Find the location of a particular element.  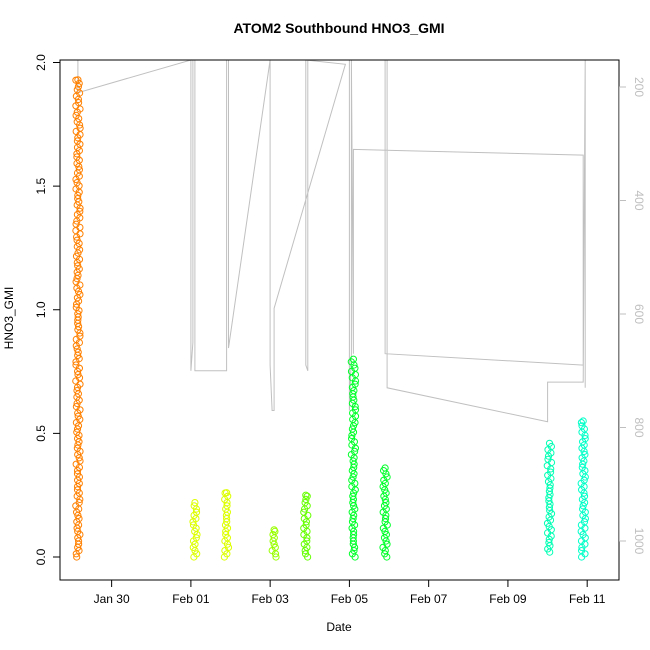

x-tick-label: Feb 03 is located at coordinates (270, 599).